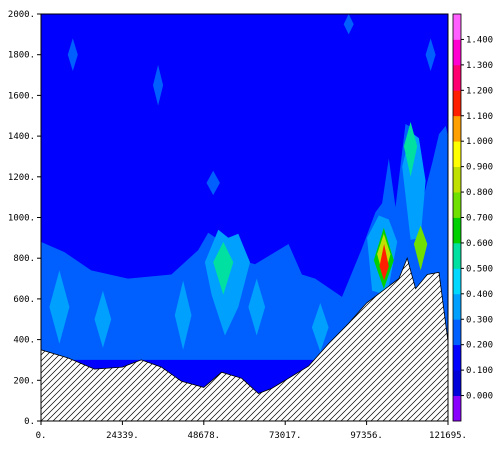  I want to click on colorbar-label-3: 0.200, so click(479, 346).